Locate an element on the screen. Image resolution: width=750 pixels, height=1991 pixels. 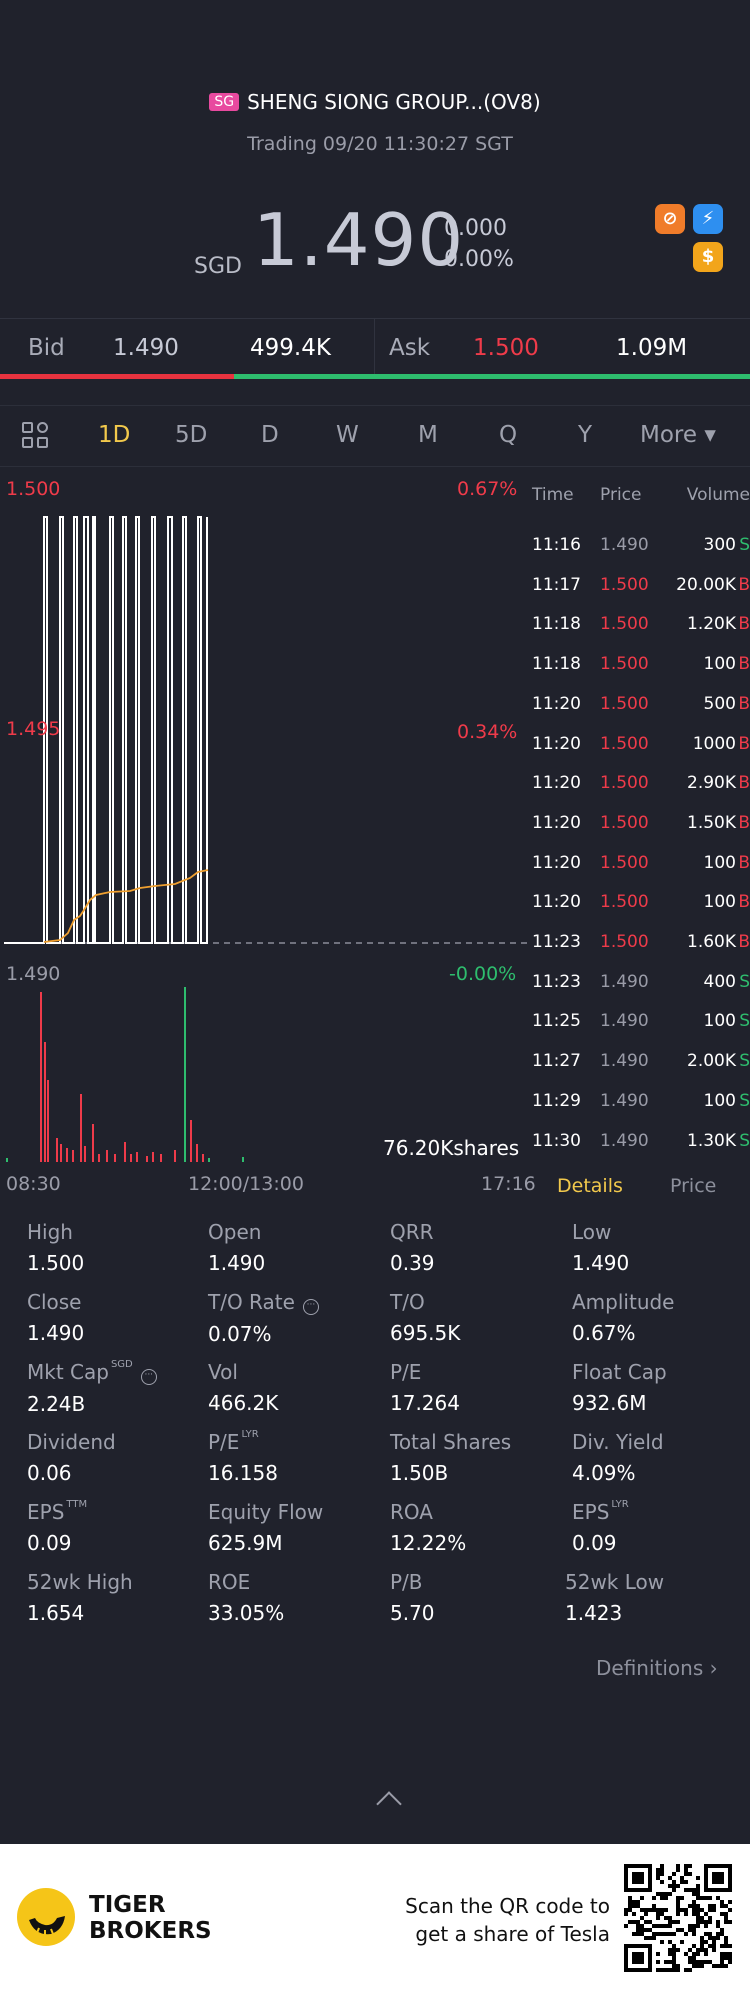
tab-1d: 1D is located at coordinates (114, 435).